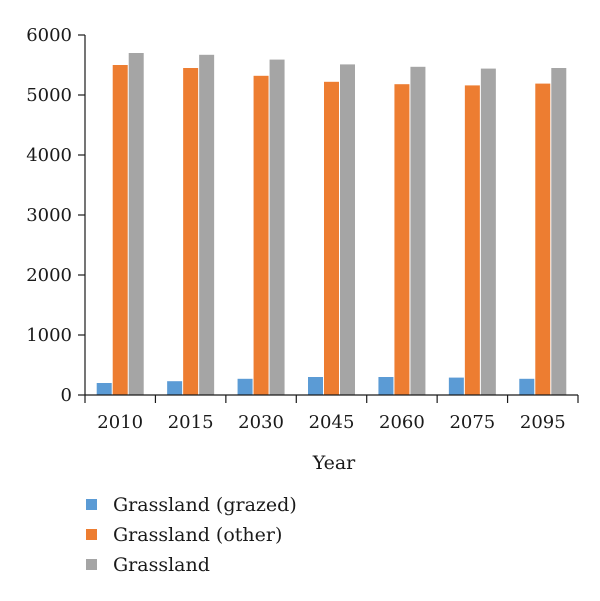 Image resolution: width=600 pixels, height=601 pixels. What do you see at coordinates (488, 231) in the screenshot?
I see `bar-grassland-2075` at bounding box center [488, 231].